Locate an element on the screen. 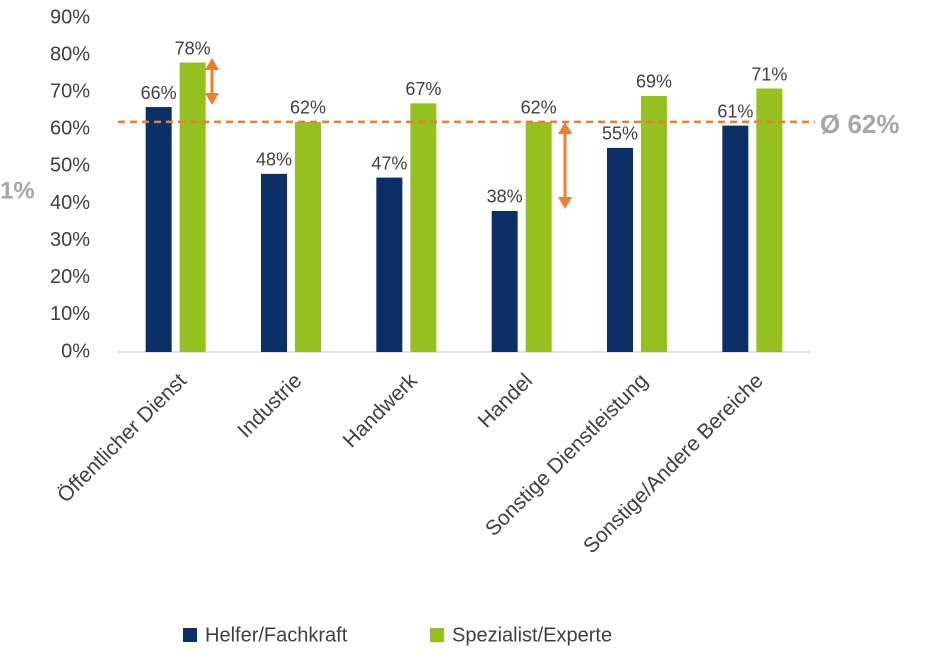 The height and width of the screenshot is (650, 929). data-label: 55% is located at coordinates (620, 134).